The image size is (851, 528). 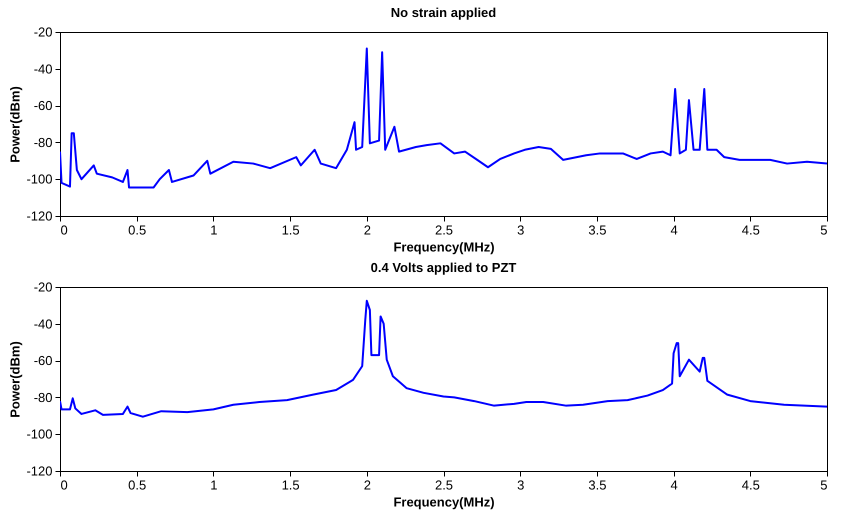 I want to click on chart-title: No strain applied, so click(x=443, y=12).